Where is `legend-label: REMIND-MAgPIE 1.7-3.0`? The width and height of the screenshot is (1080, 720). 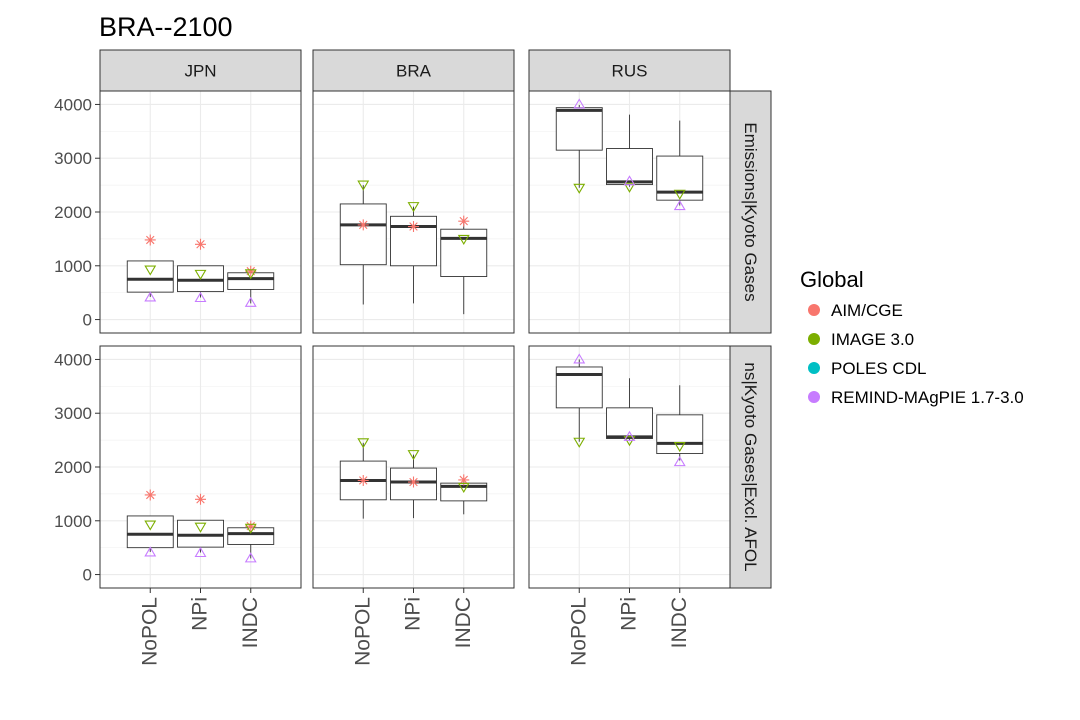
legend-label: REMIND-MAgPIE 1.7-3.0 is located at coordinates (927, 397).